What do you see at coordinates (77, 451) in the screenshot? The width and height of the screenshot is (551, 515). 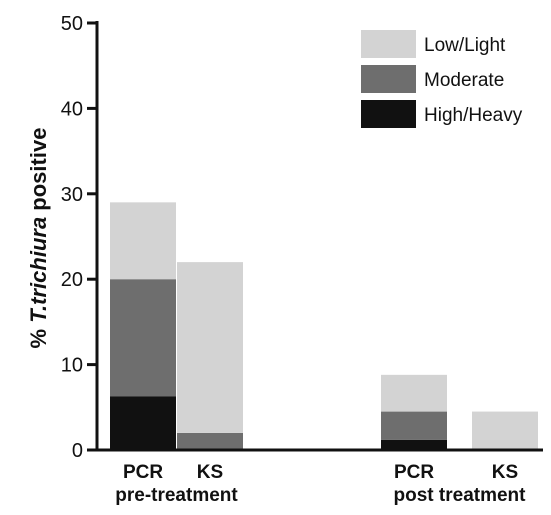 I see `y-tick-label-0: 0` at bounding box center [77, 451].